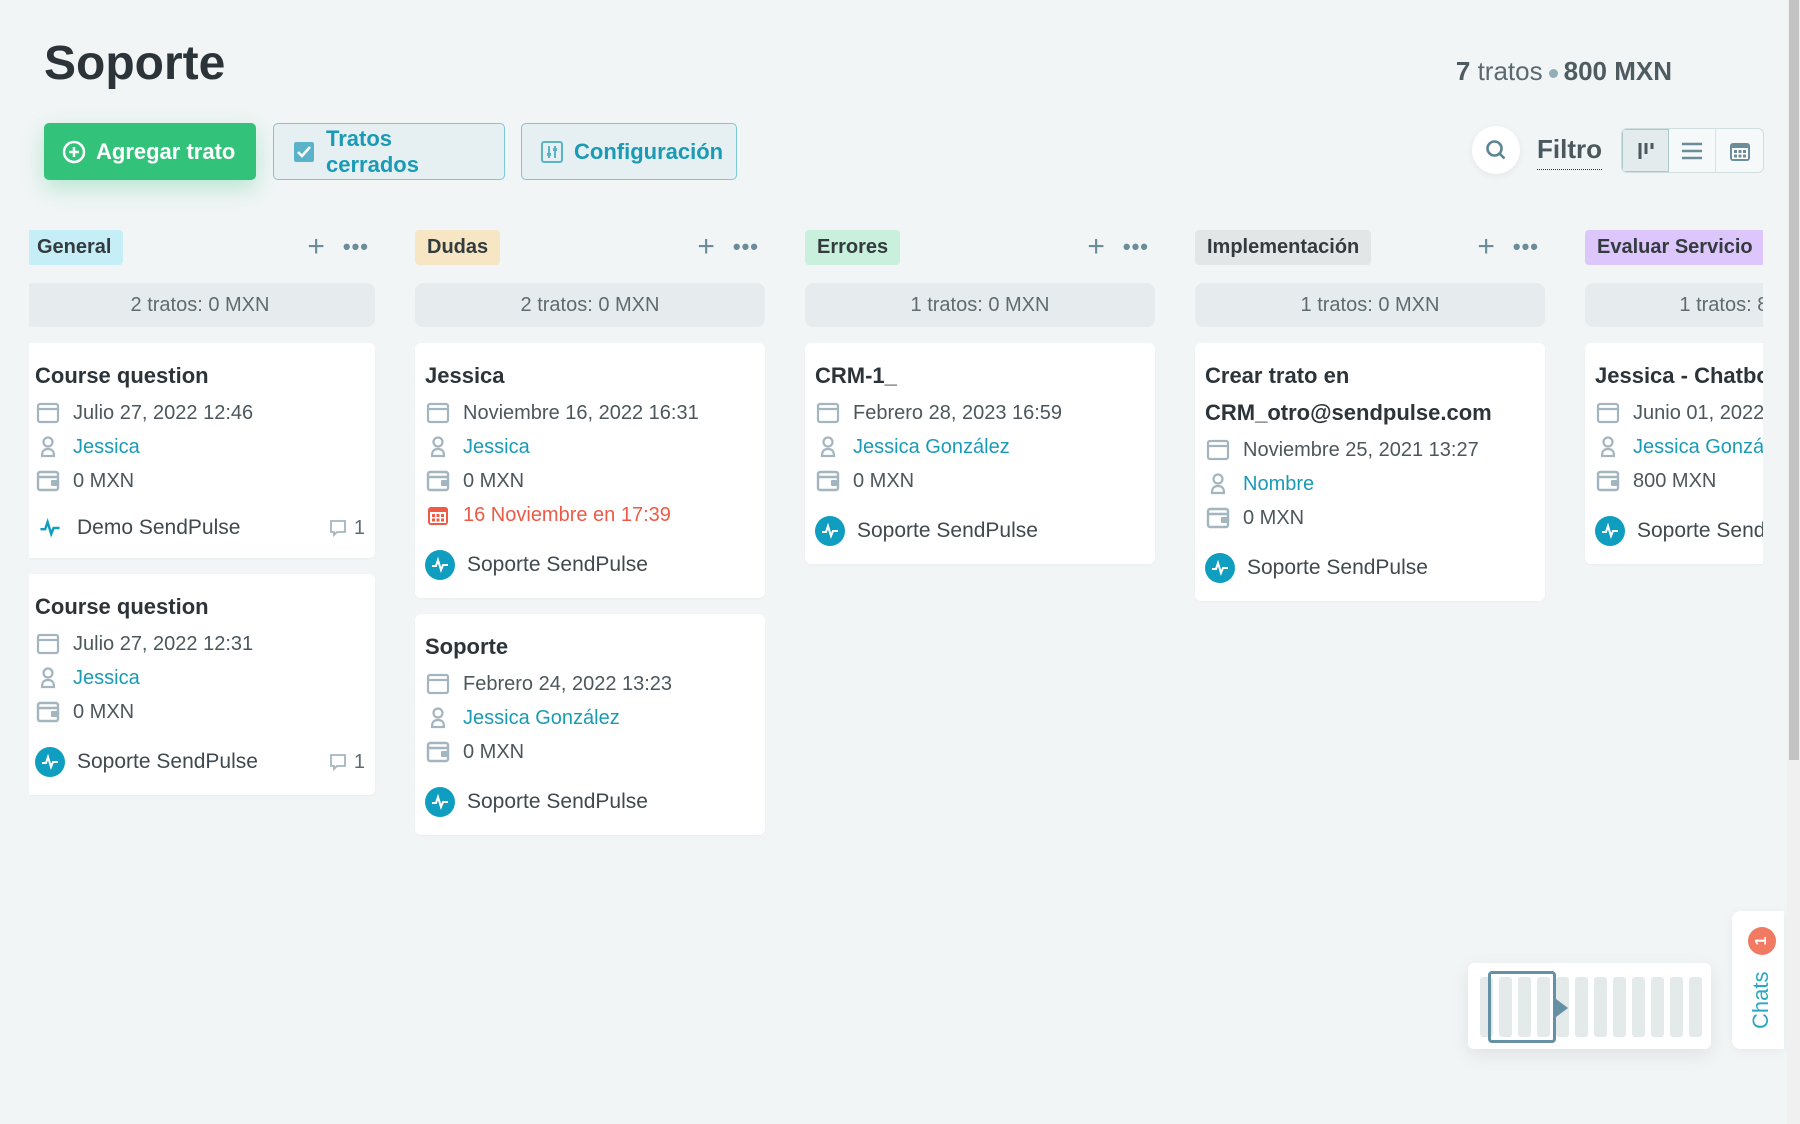 This screenshot has height=1124, width=1800. I want to click on chats-tab: 1 Chats, so click(1758, 980).